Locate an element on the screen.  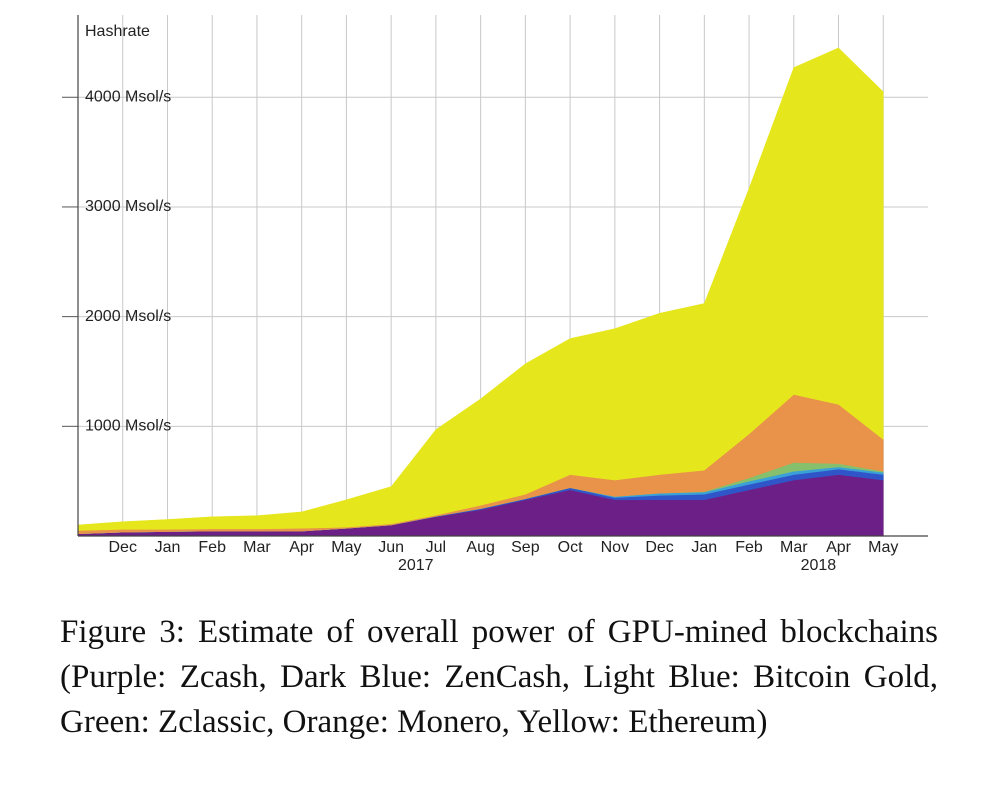
x-tick-label: Oct is located at coordinates (570, 547).